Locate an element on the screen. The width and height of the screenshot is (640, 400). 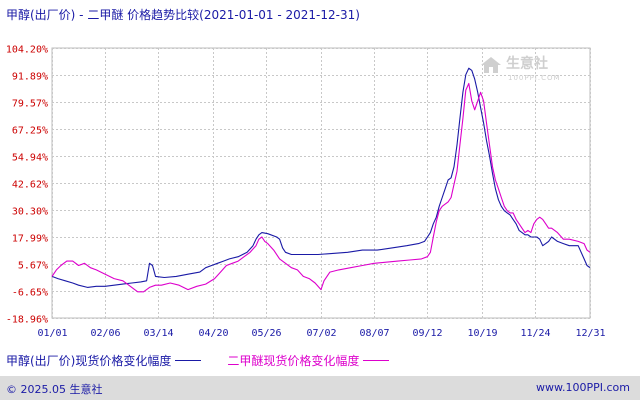
y-tick-label: 79.57% is located at coordinates (30, 104).